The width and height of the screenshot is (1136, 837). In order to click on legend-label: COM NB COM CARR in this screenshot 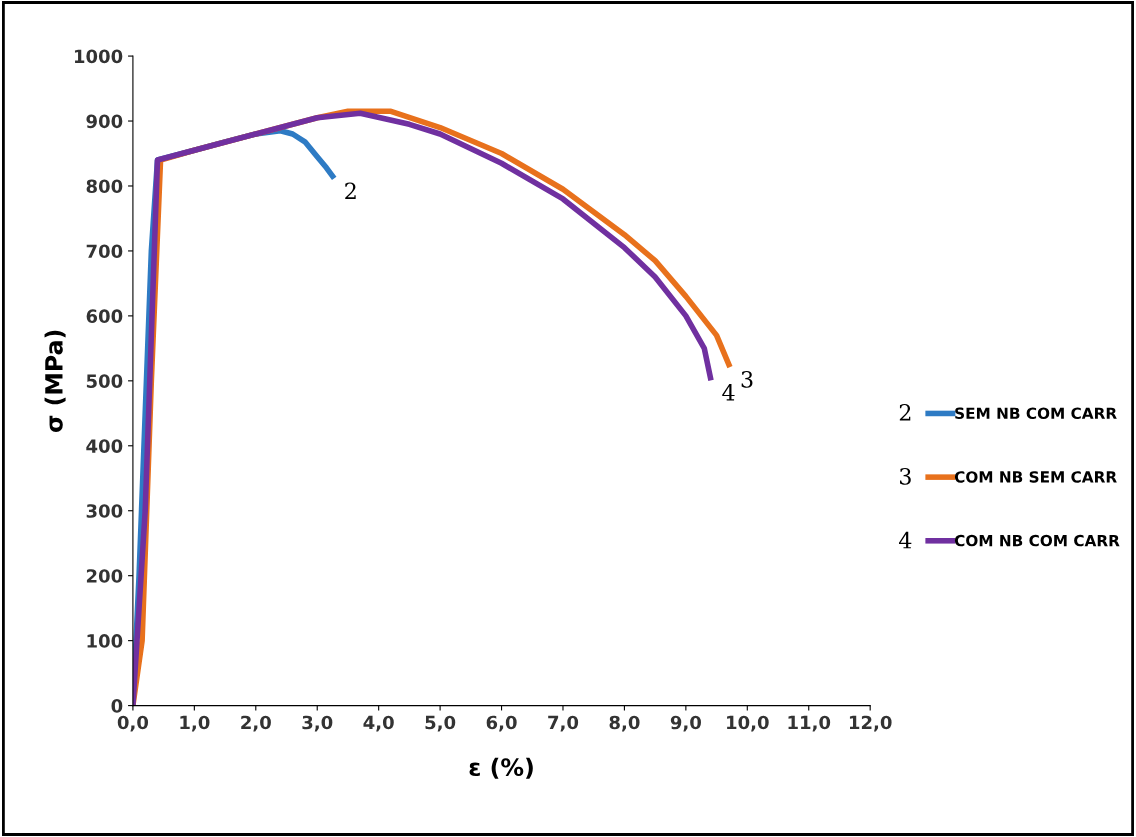, I will do `click(1037, 540)`.